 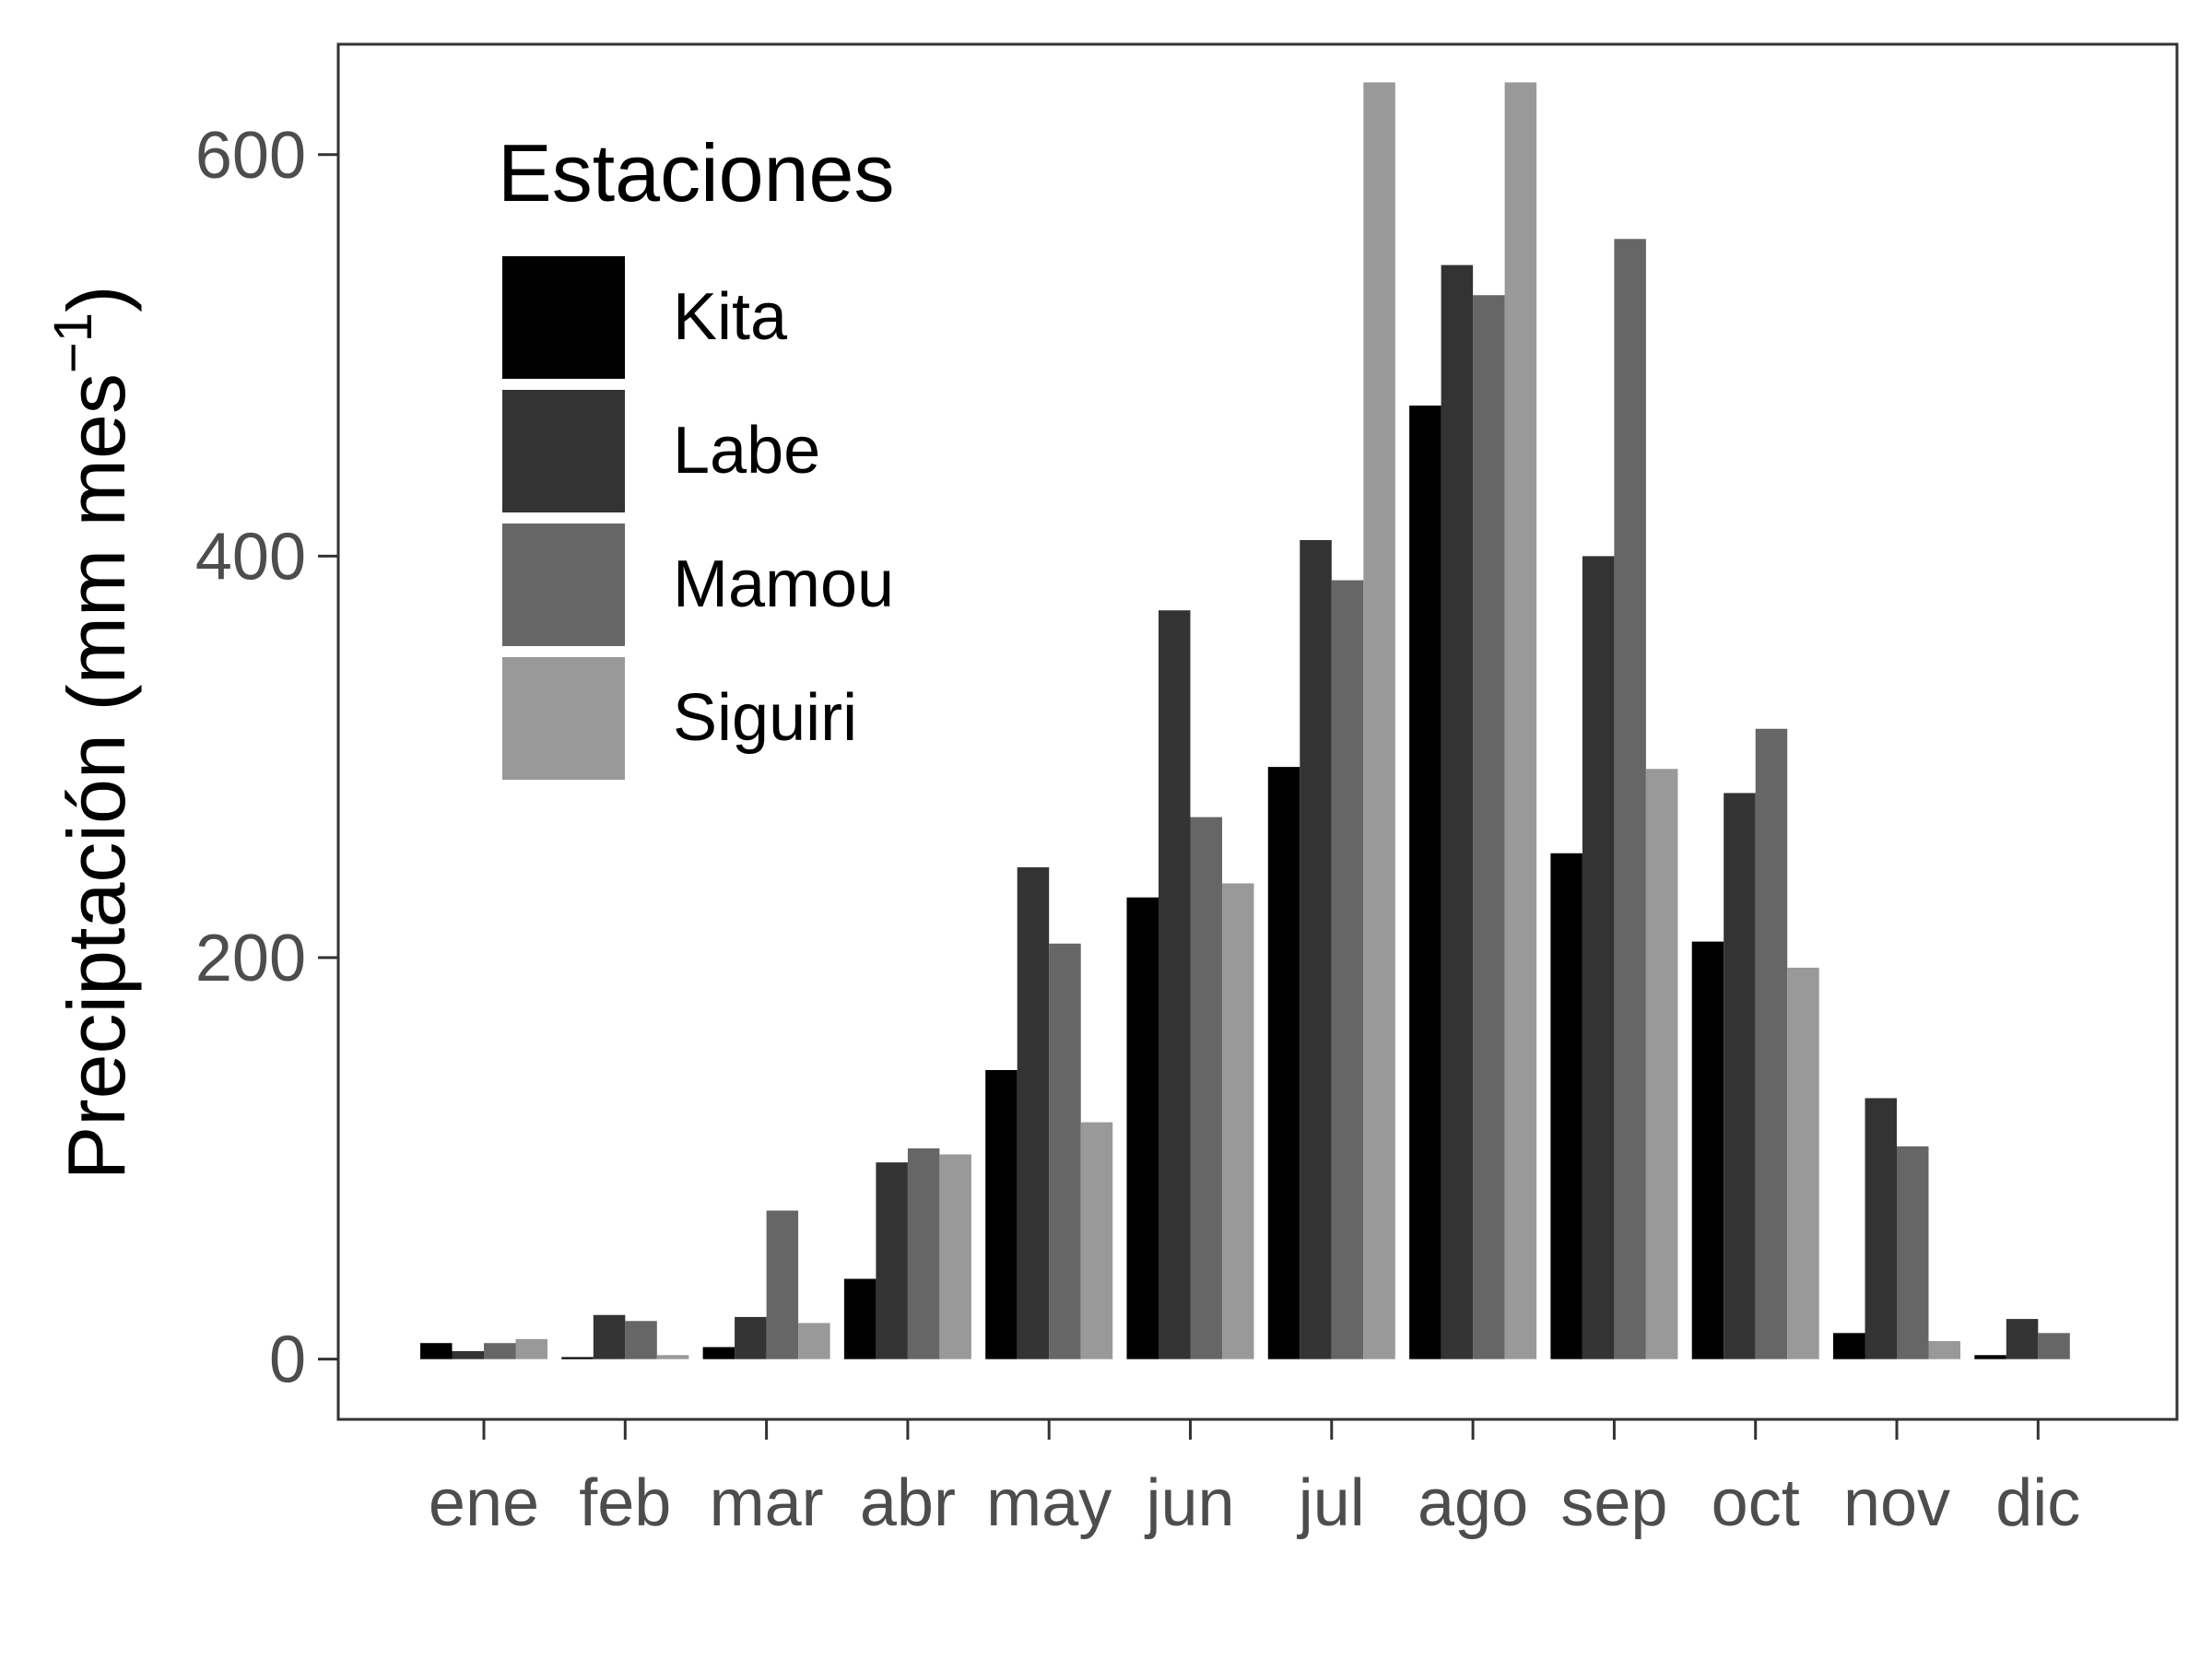 What do you see at coordinates (1049, 1503) in the screenshot?
I see `x-tick-label-may: may` at bounding box center [1049, 1503].